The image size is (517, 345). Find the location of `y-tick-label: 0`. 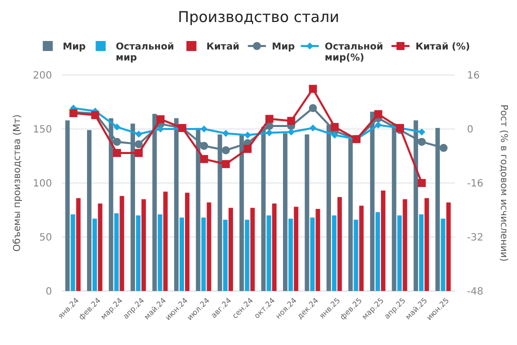

y-tick-label: 0 is located at coordinates (49, 292).